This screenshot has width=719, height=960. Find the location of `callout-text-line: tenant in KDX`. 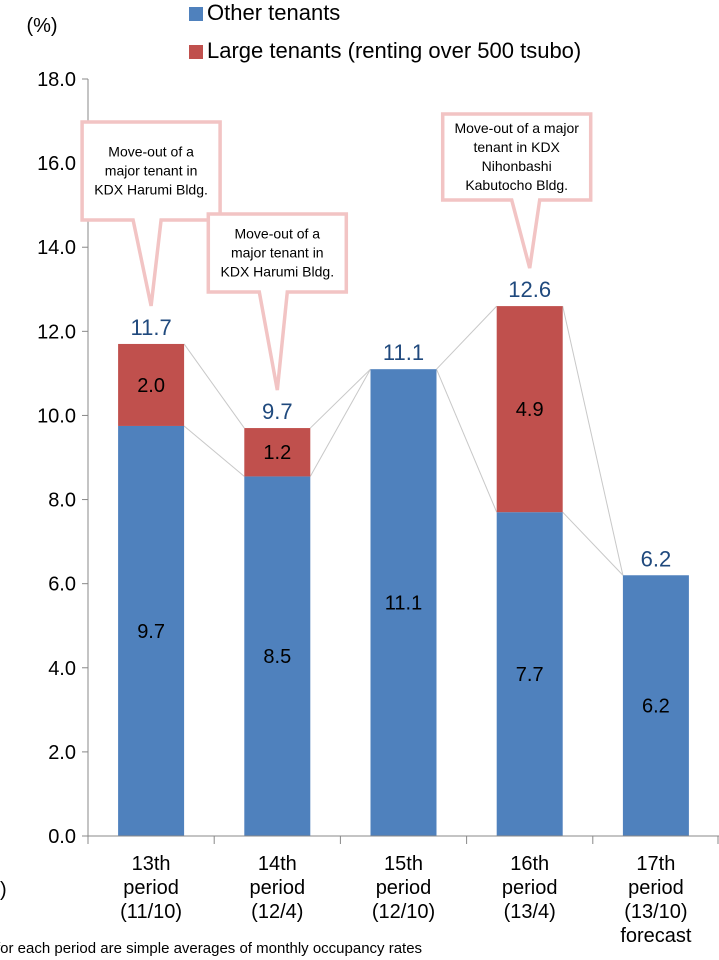

callout-text-line: tenant in KDX is located at coordinates (517, 147).